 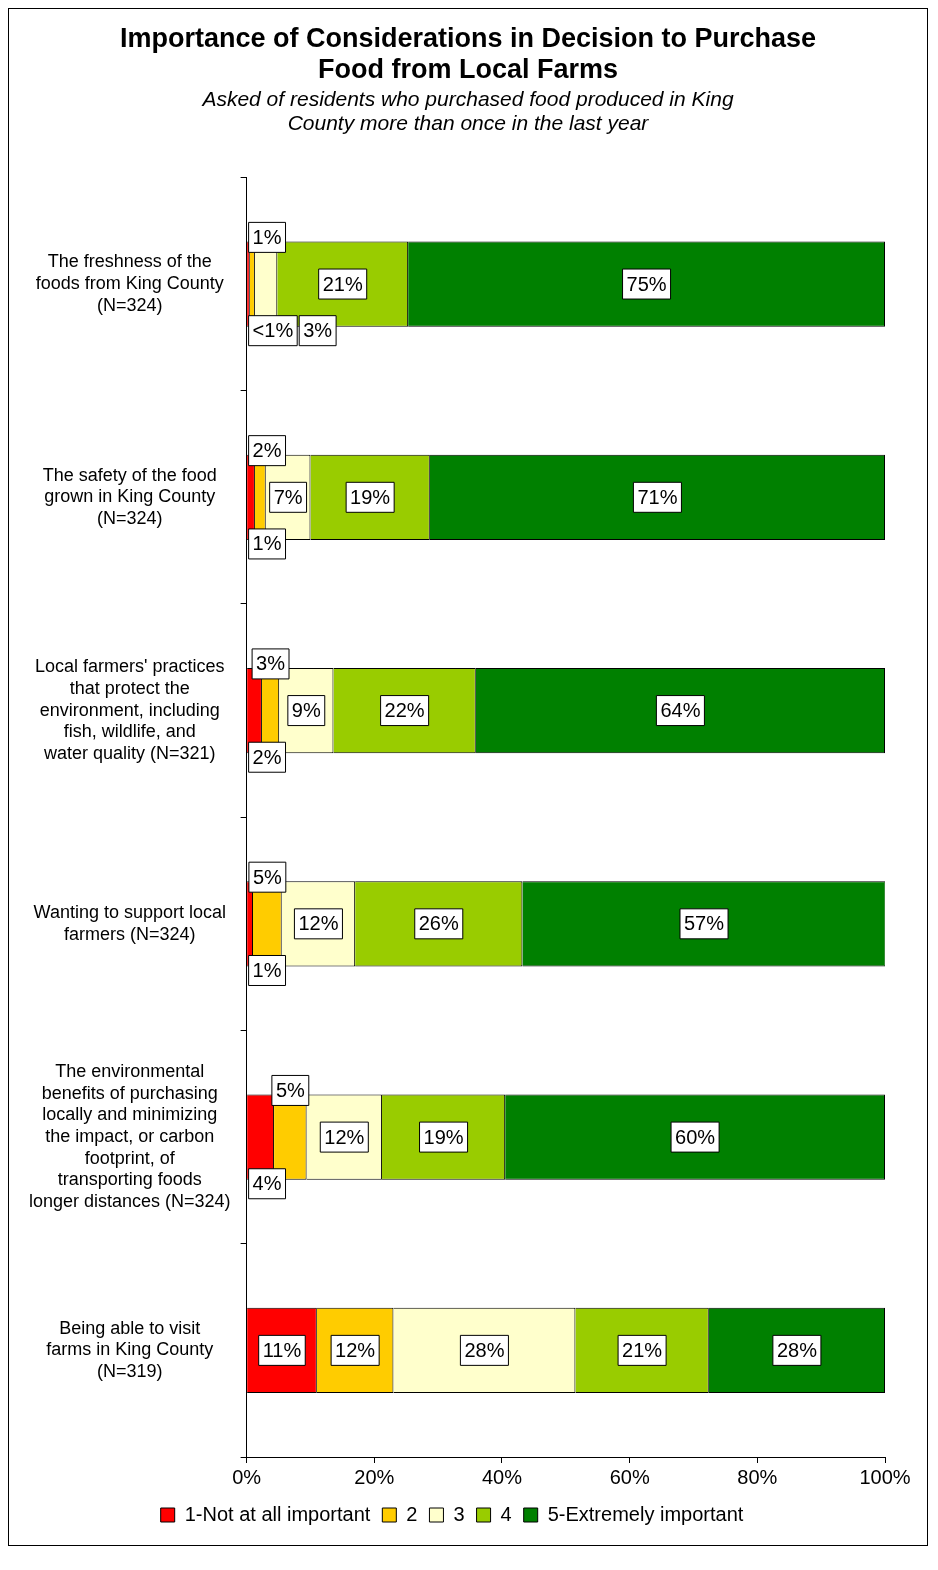 What do you see at coordinates (412, 1513) in the screenshot?
I see `legend-label: 2` at bounding box center [412, 1513].